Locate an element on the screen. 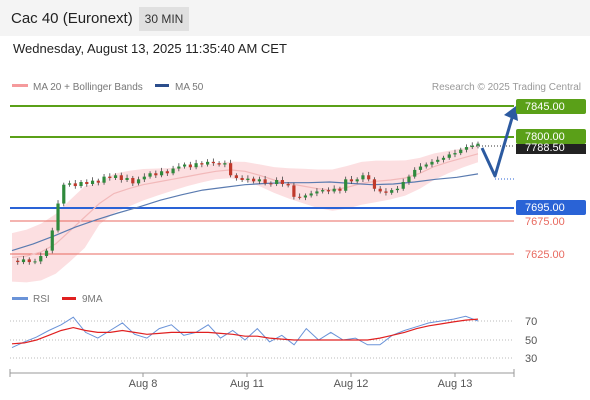 Image resolution: width=590 pixels, height=400 pixels. scenario-arrow is located at coordinates (497, 147).